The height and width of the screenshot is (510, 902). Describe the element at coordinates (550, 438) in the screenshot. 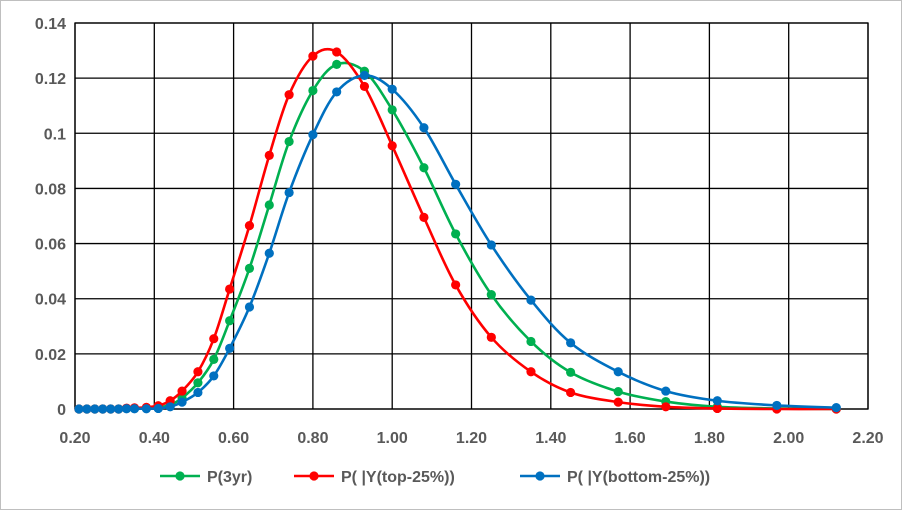

I see `x-tick-label: 1.40` at that location.